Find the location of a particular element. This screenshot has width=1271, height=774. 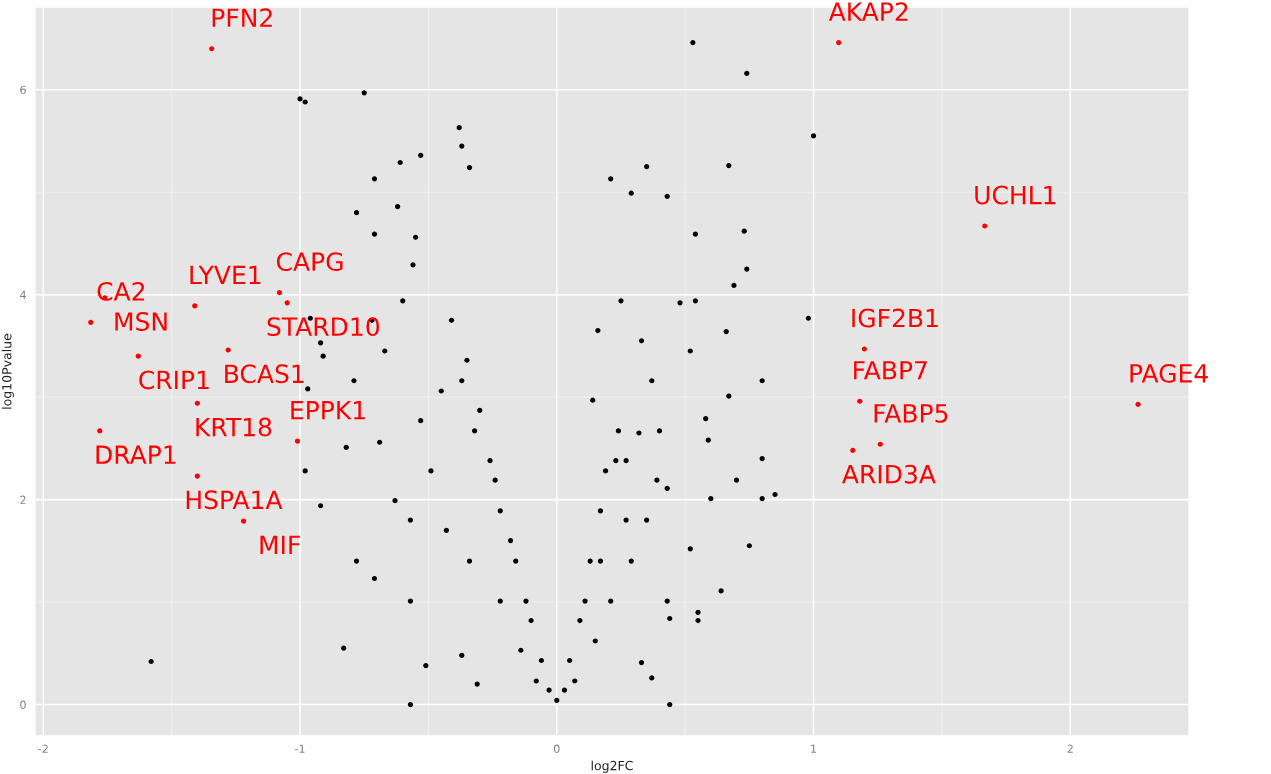

annotation: CAPG is located at coordinates (309, 262).